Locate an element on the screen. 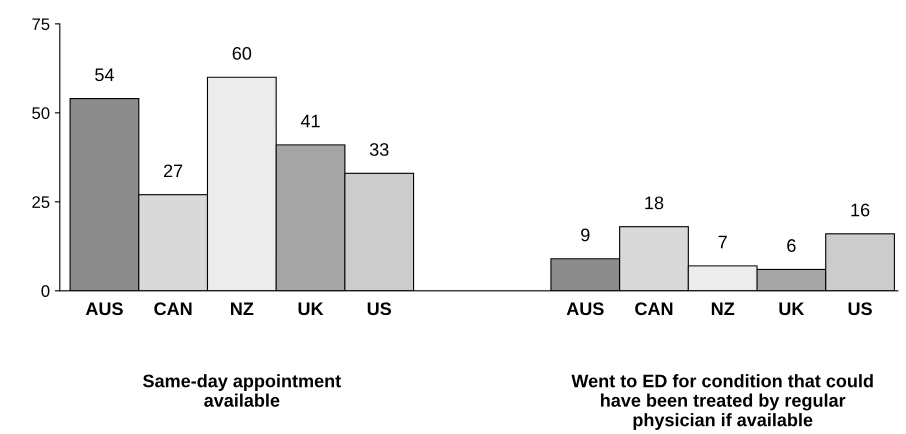 Image resolution: width=906 pixels, height=434 pixels. text: Went to ED for condition that could have been treated by regular physician if available is located at coordinates (722, 402).